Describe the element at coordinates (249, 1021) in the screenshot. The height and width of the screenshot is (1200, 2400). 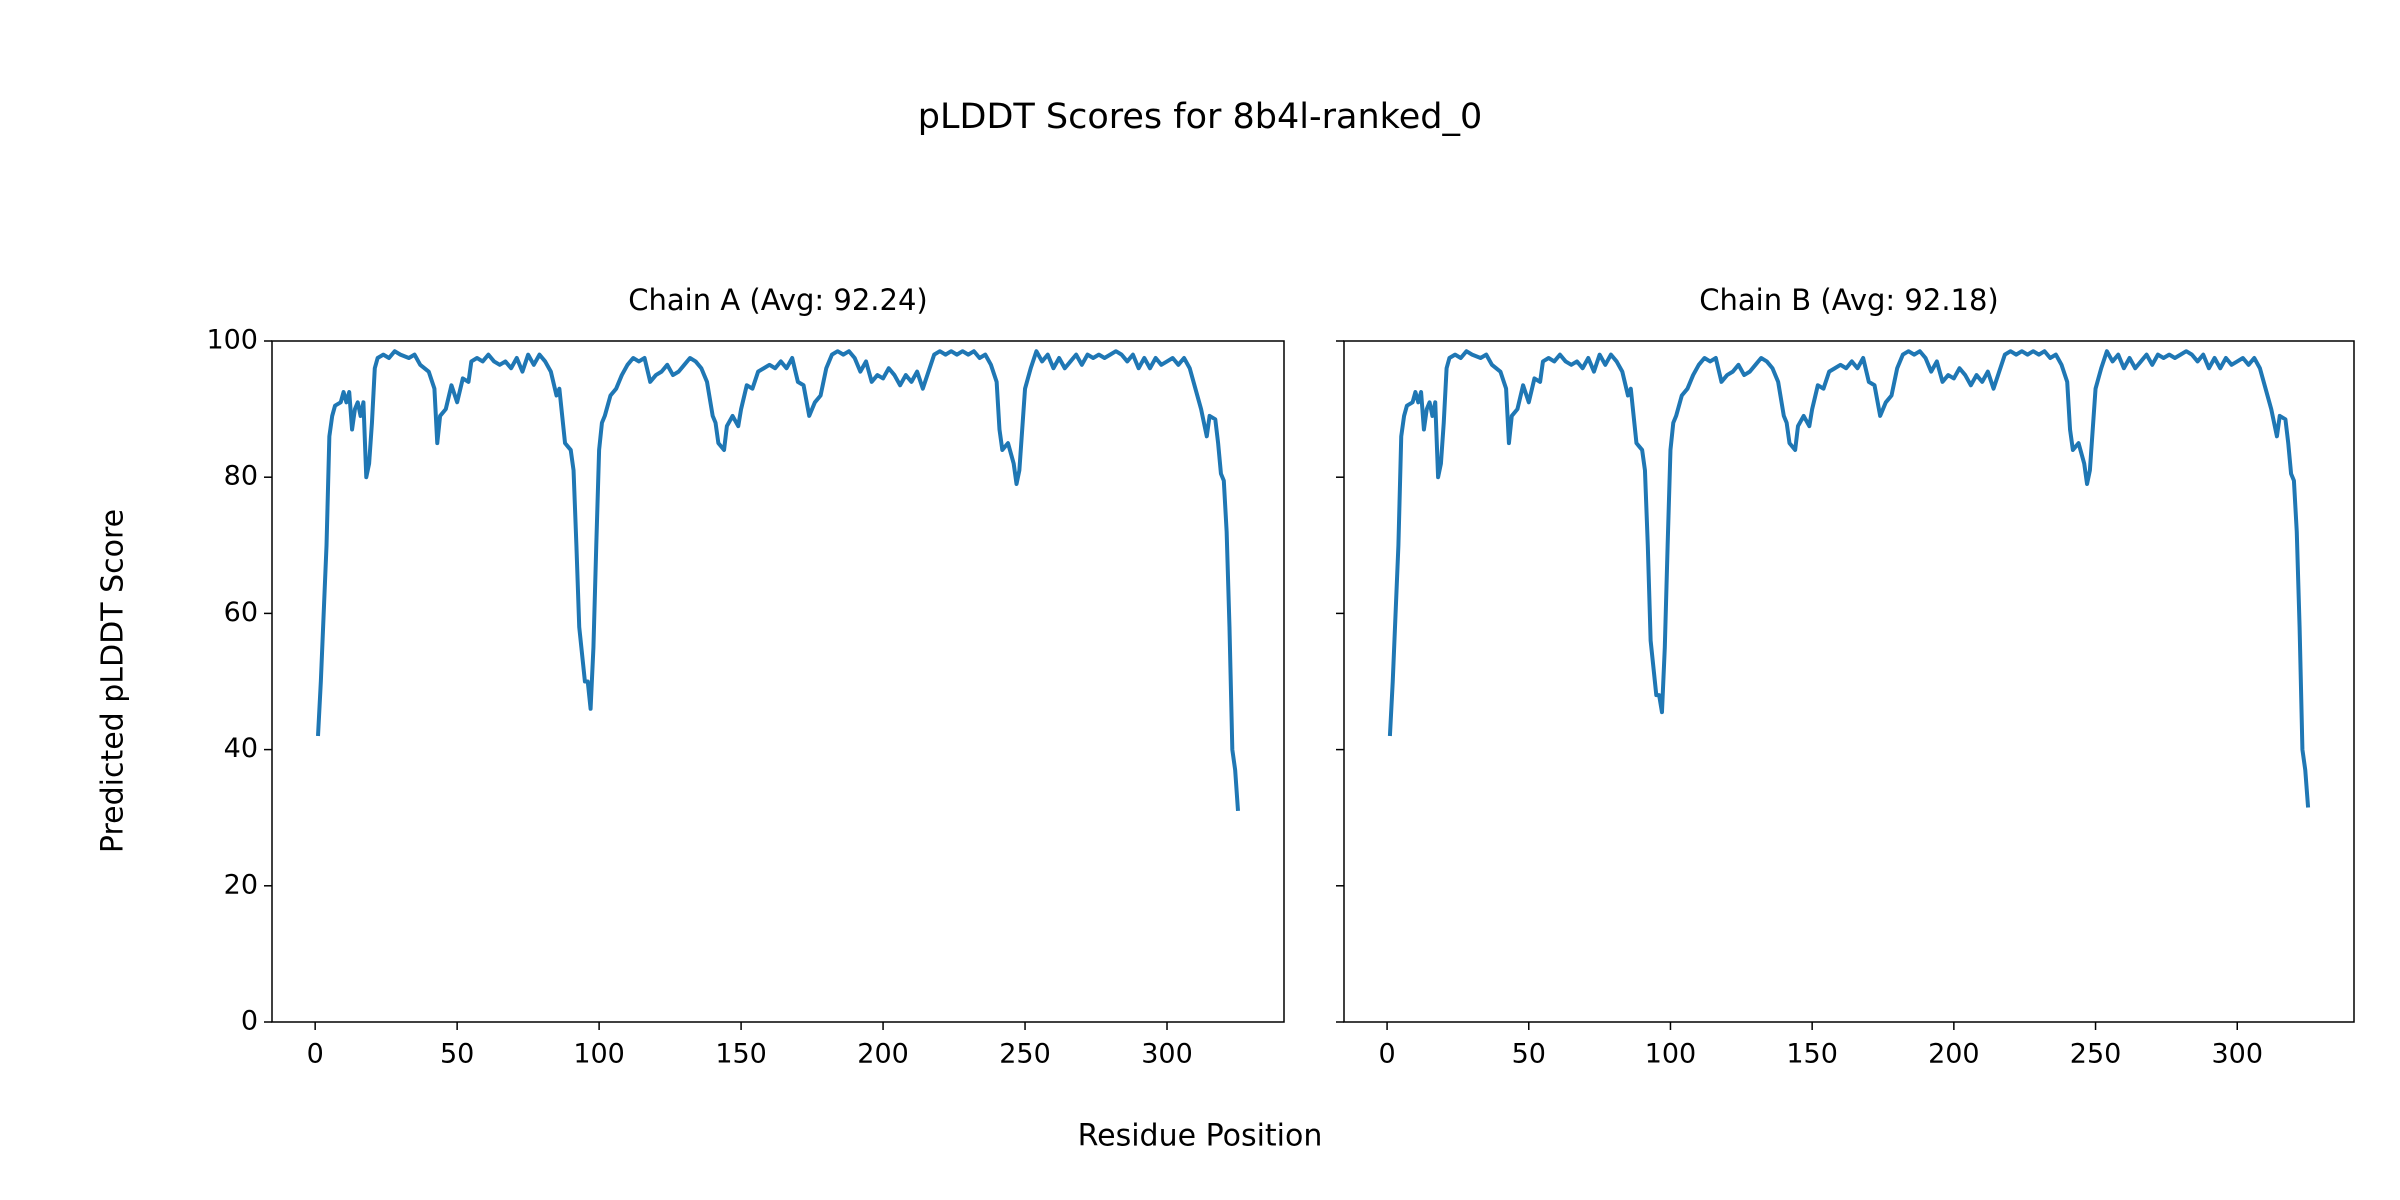
I see `y-tick-label: 0` at that location.